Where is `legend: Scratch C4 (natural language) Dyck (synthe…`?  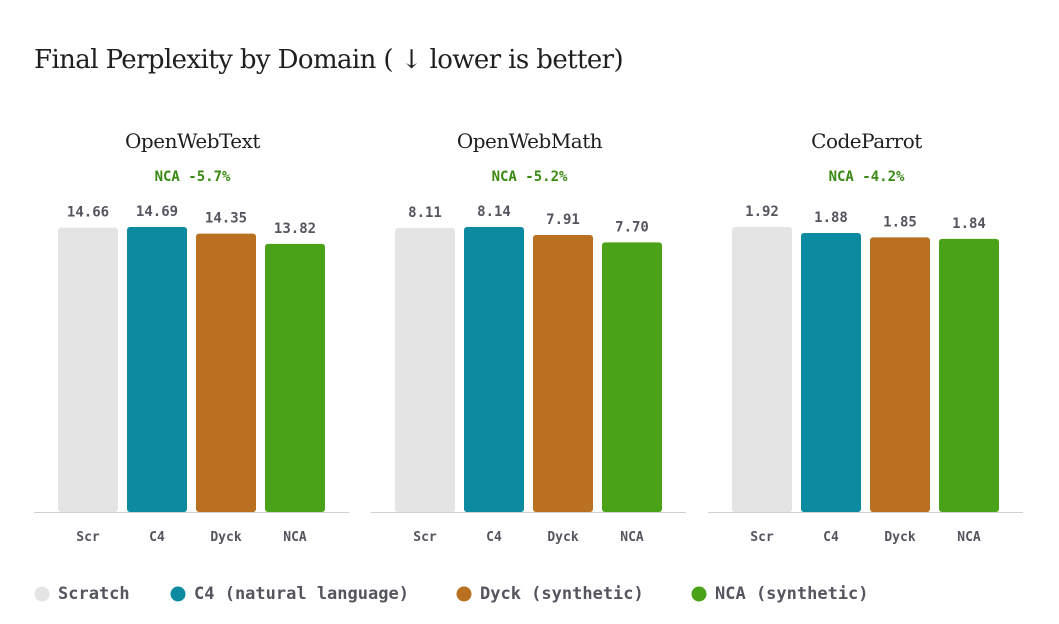 legend: Scratch C4 (natural language) Dyck (synthe… is located at coordinates (451, 594).